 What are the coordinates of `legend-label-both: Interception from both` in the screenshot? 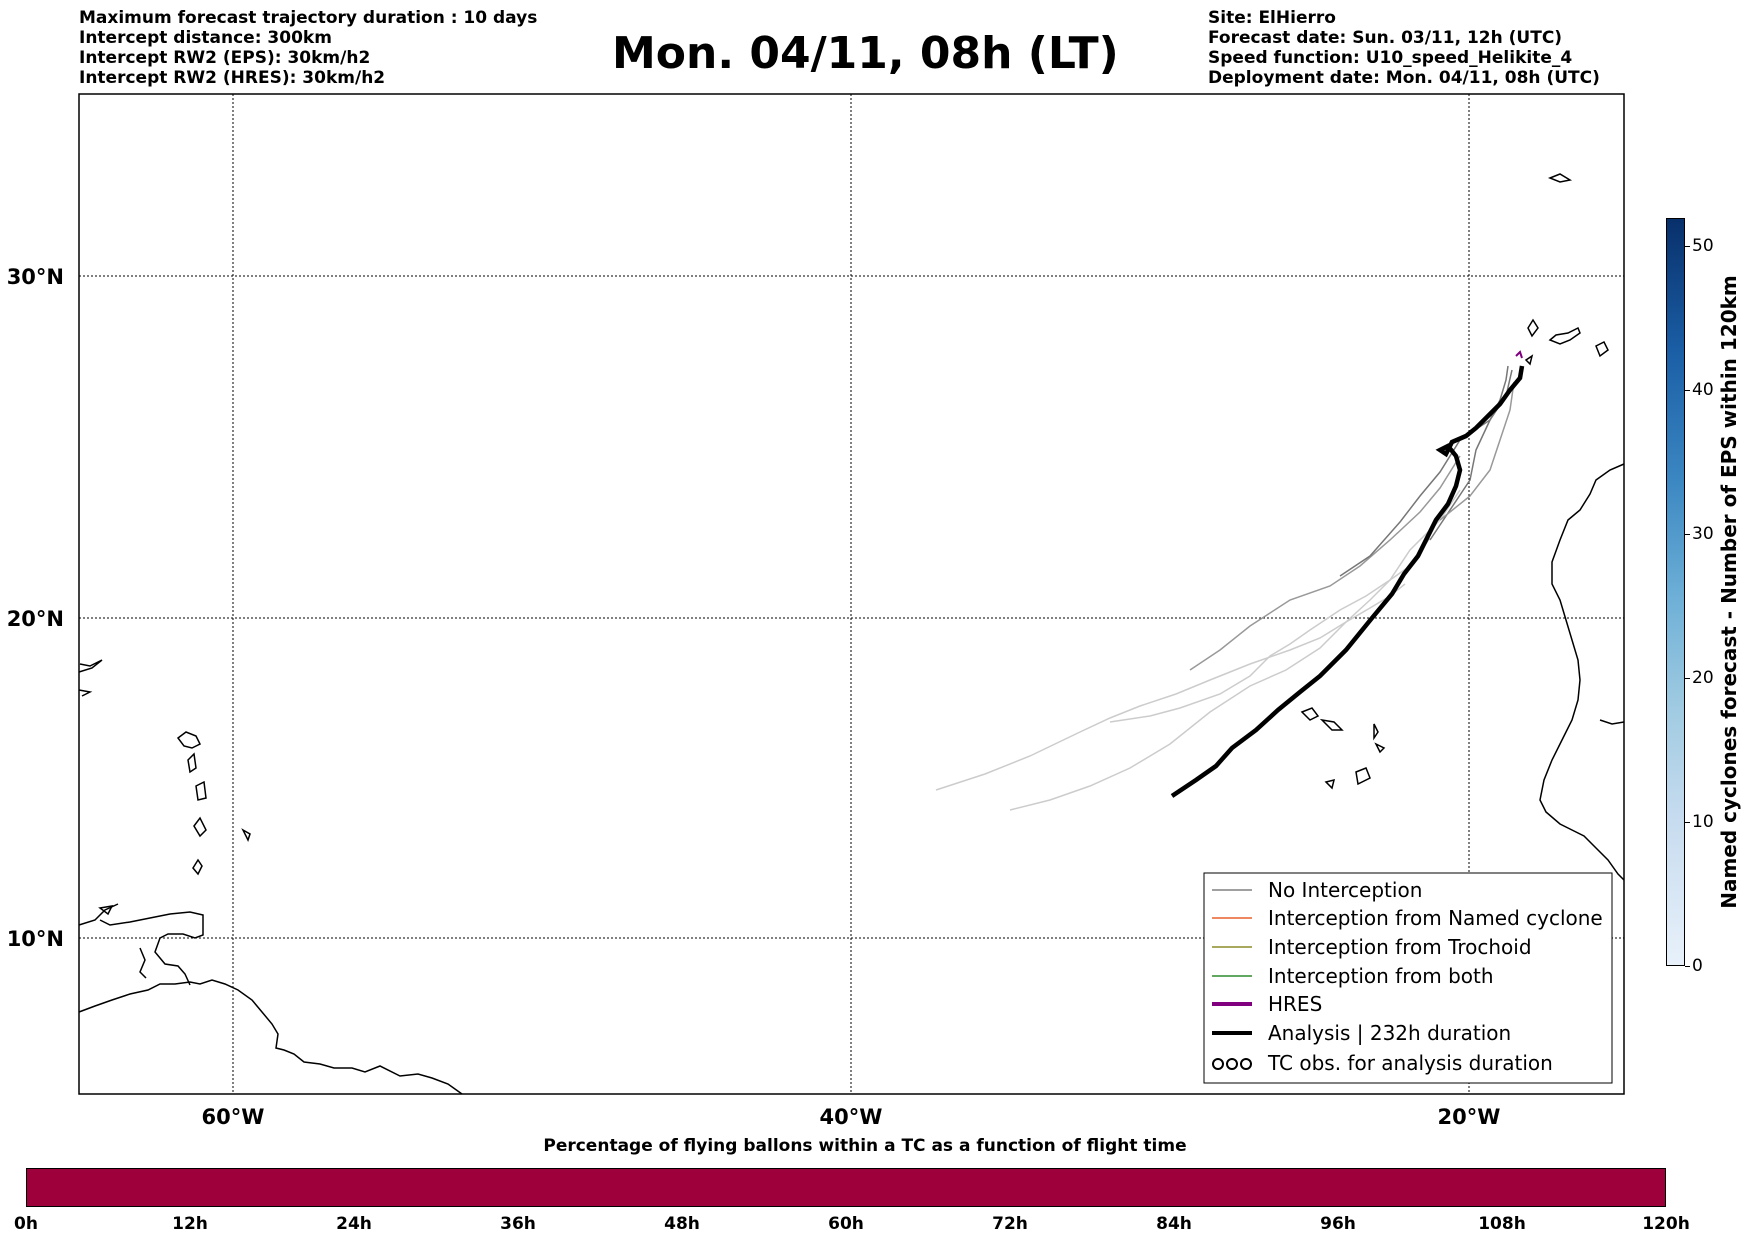 It's located at (1381, 976).